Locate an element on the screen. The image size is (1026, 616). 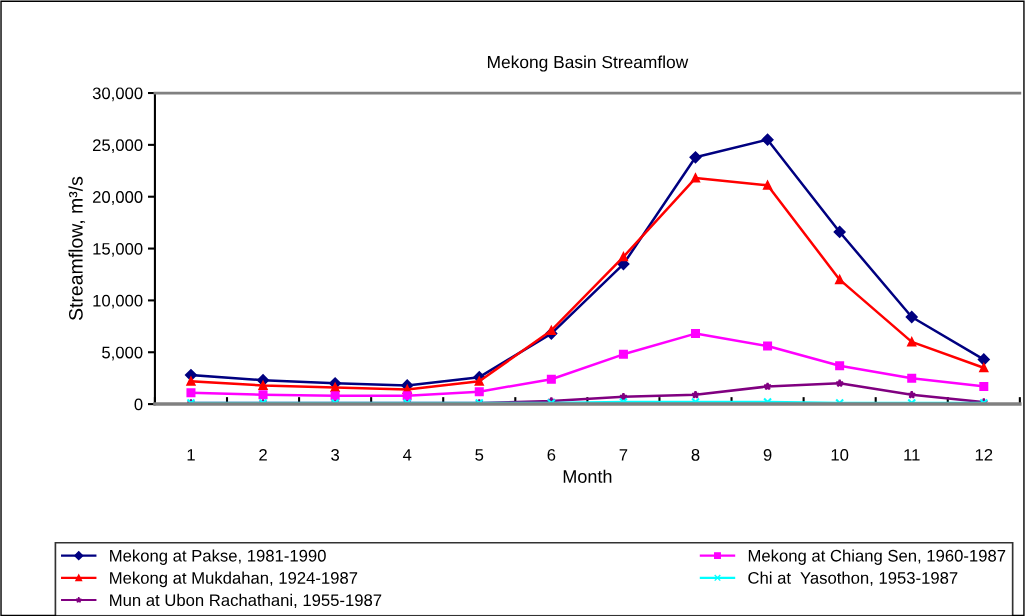
x-tick-label: 2 is located at coordinates (263, 454).